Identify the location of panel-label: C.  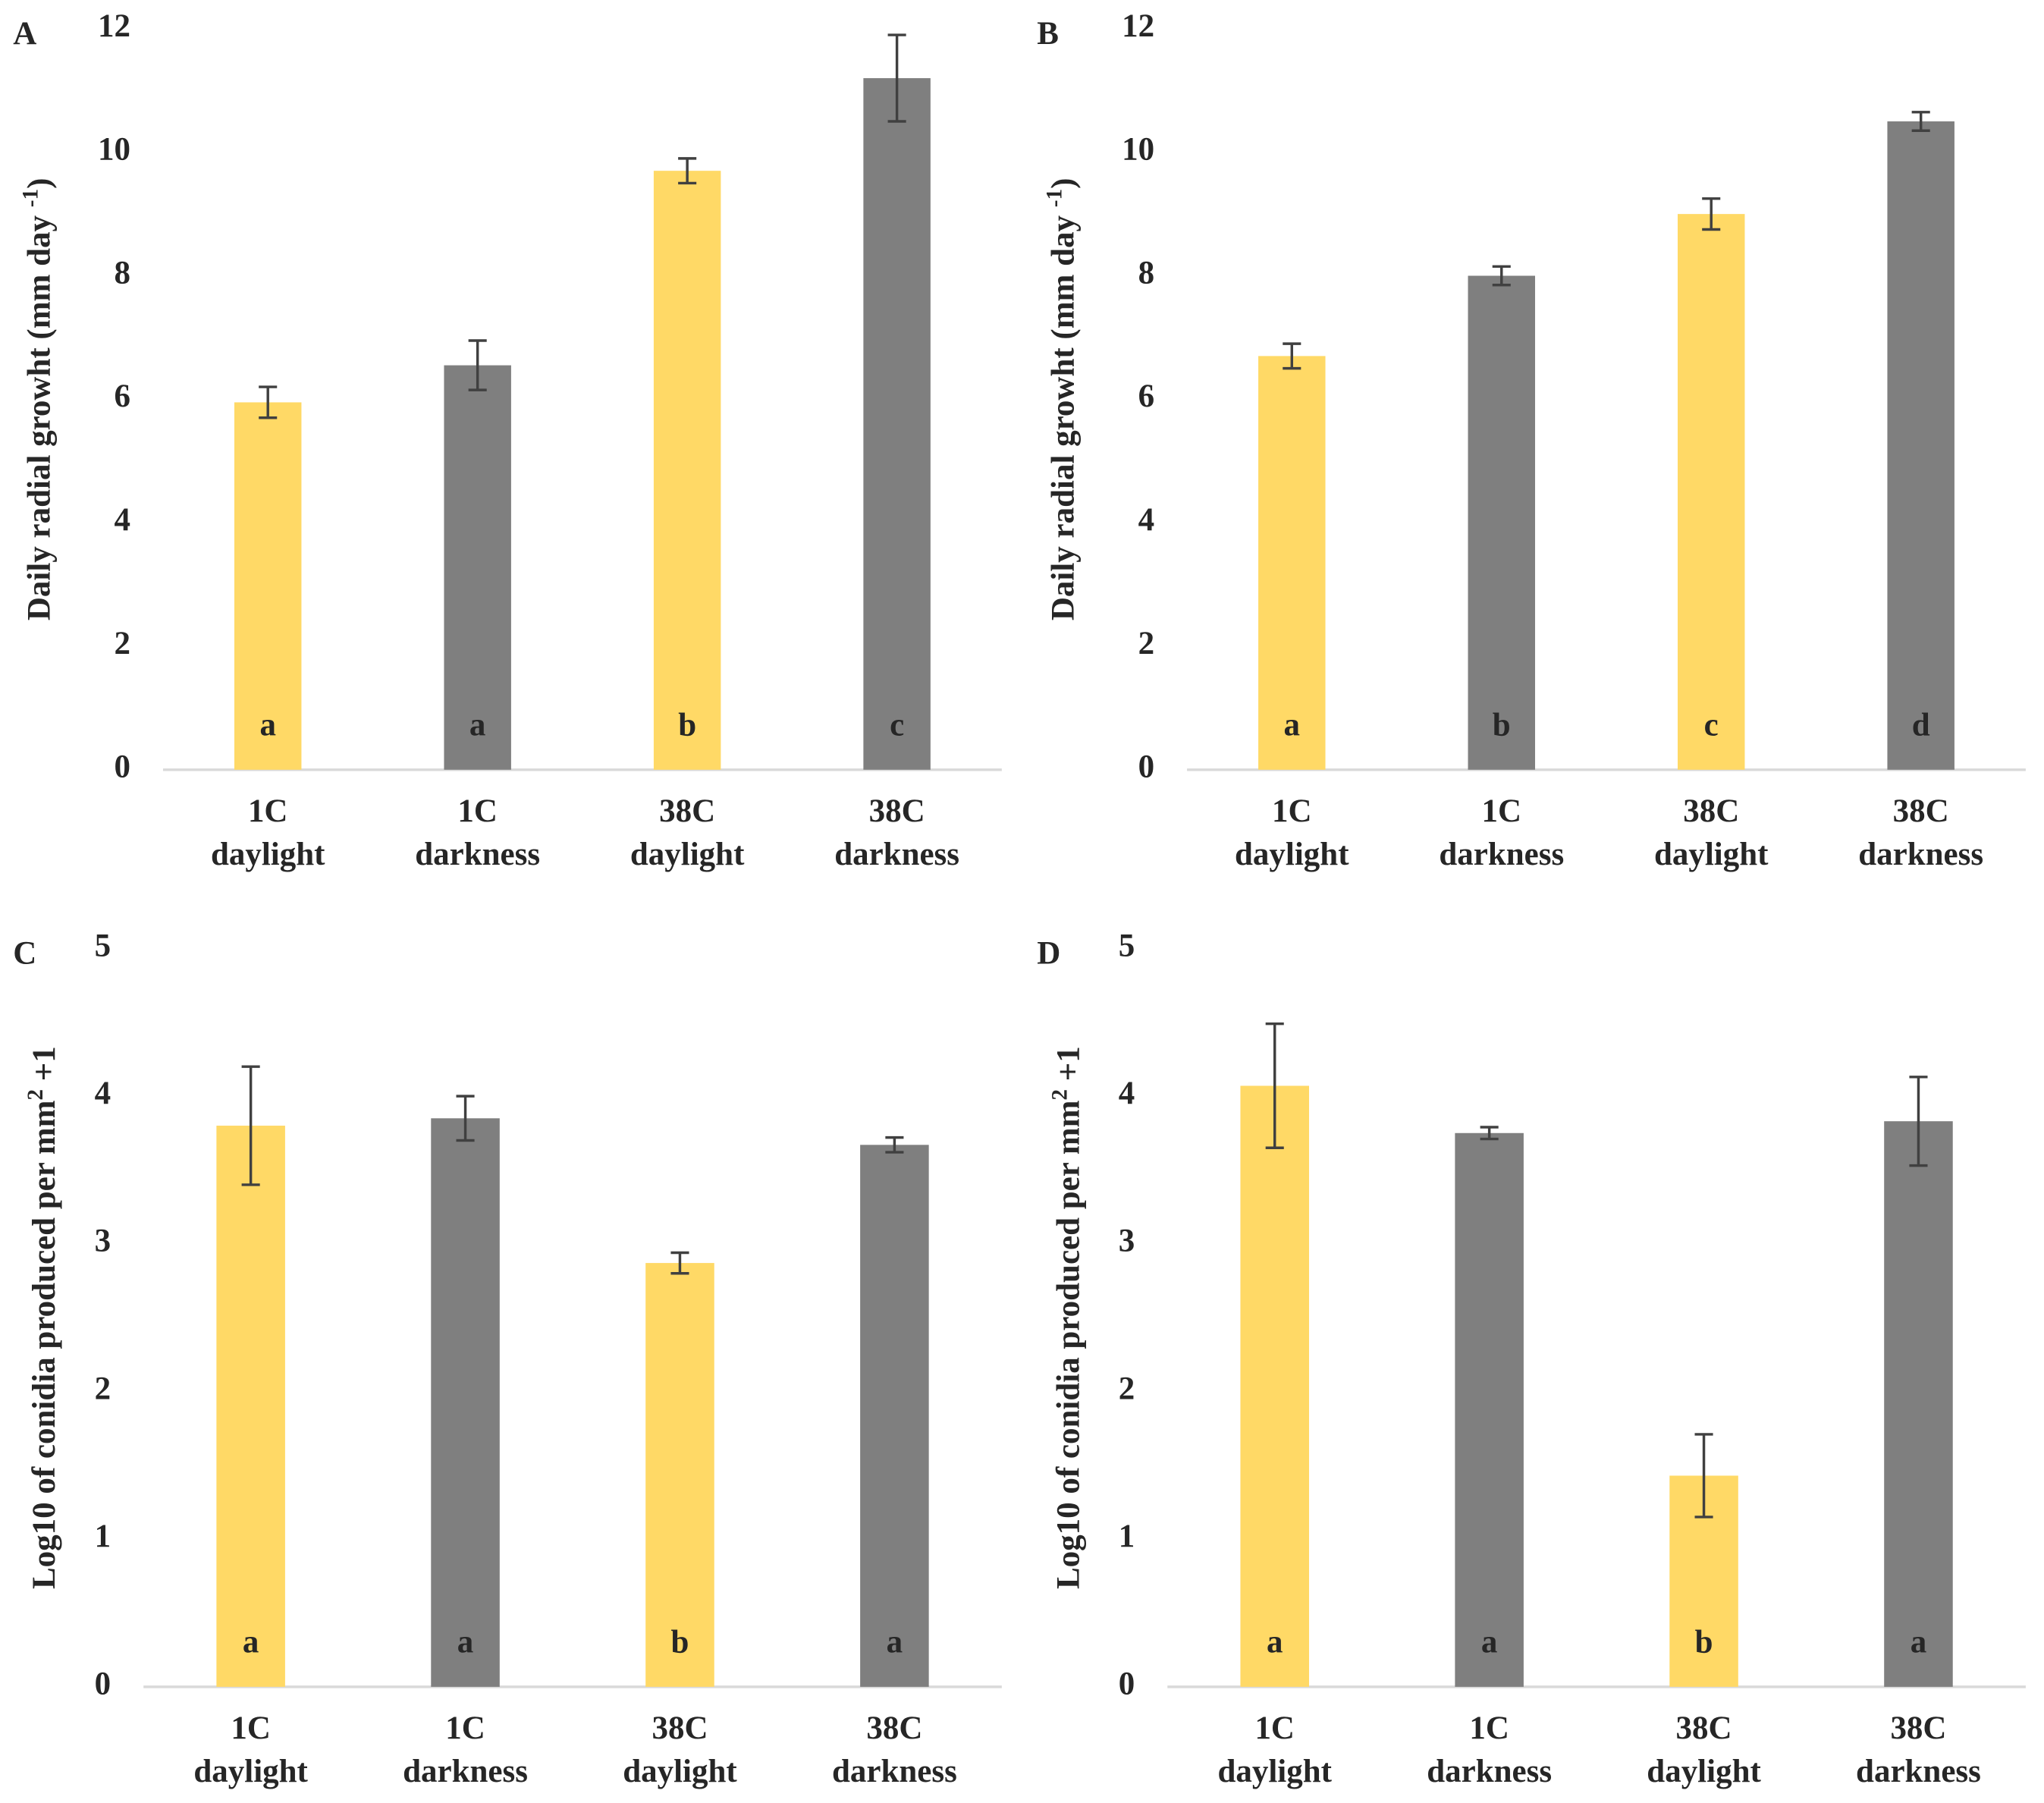
(25, 954).